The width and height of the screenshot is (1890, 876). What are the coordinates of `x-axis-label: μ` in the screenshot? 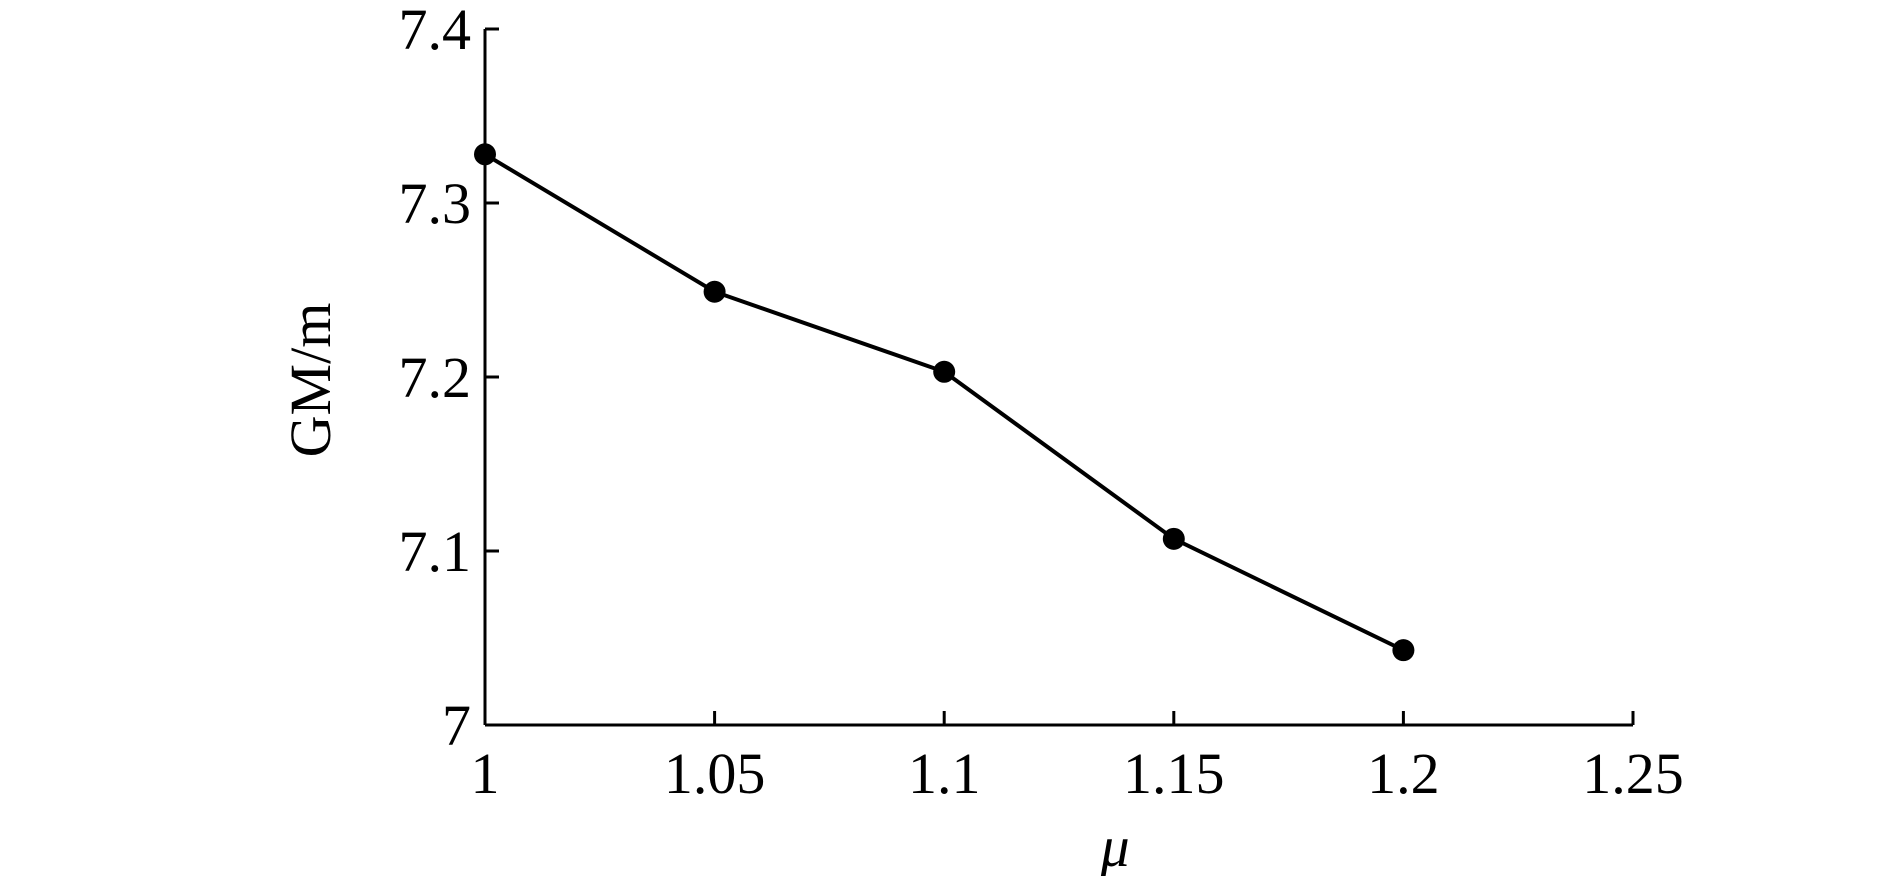 It's located at (1114, 845).